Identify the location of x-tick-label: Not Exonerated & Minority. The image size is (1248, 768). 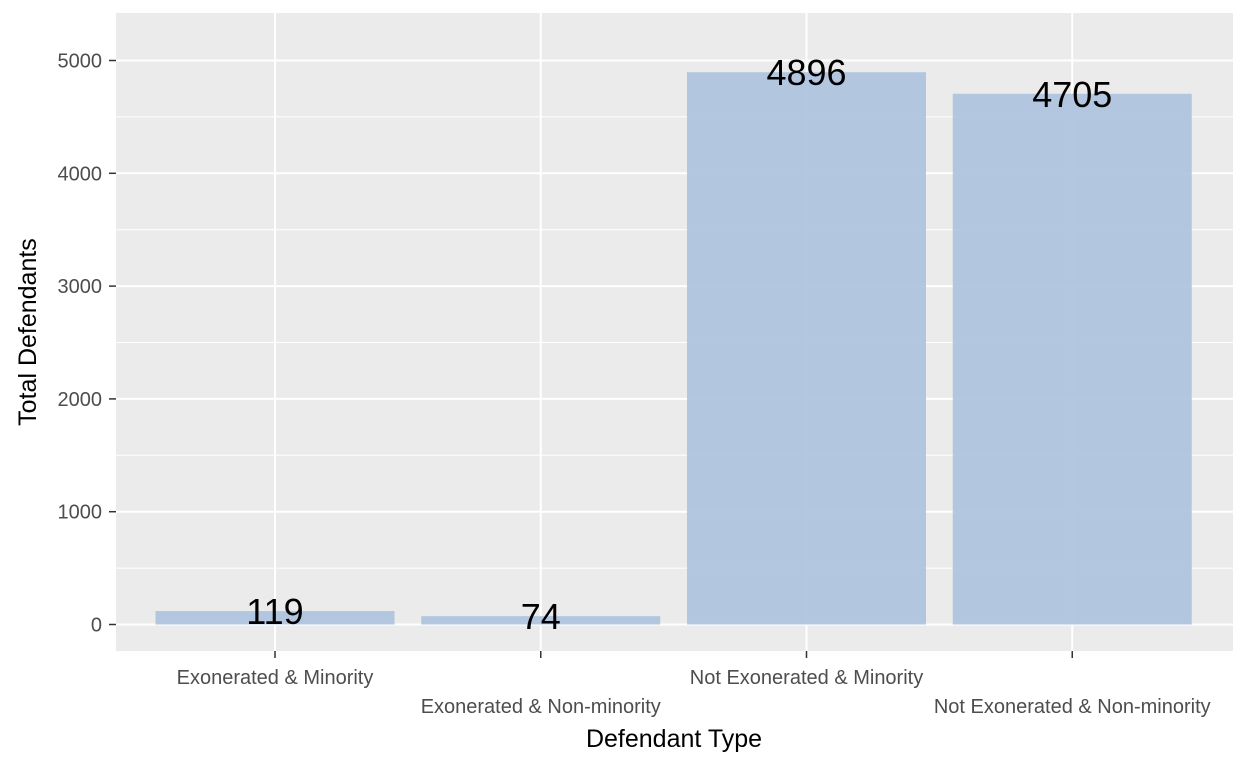
(806, 678).